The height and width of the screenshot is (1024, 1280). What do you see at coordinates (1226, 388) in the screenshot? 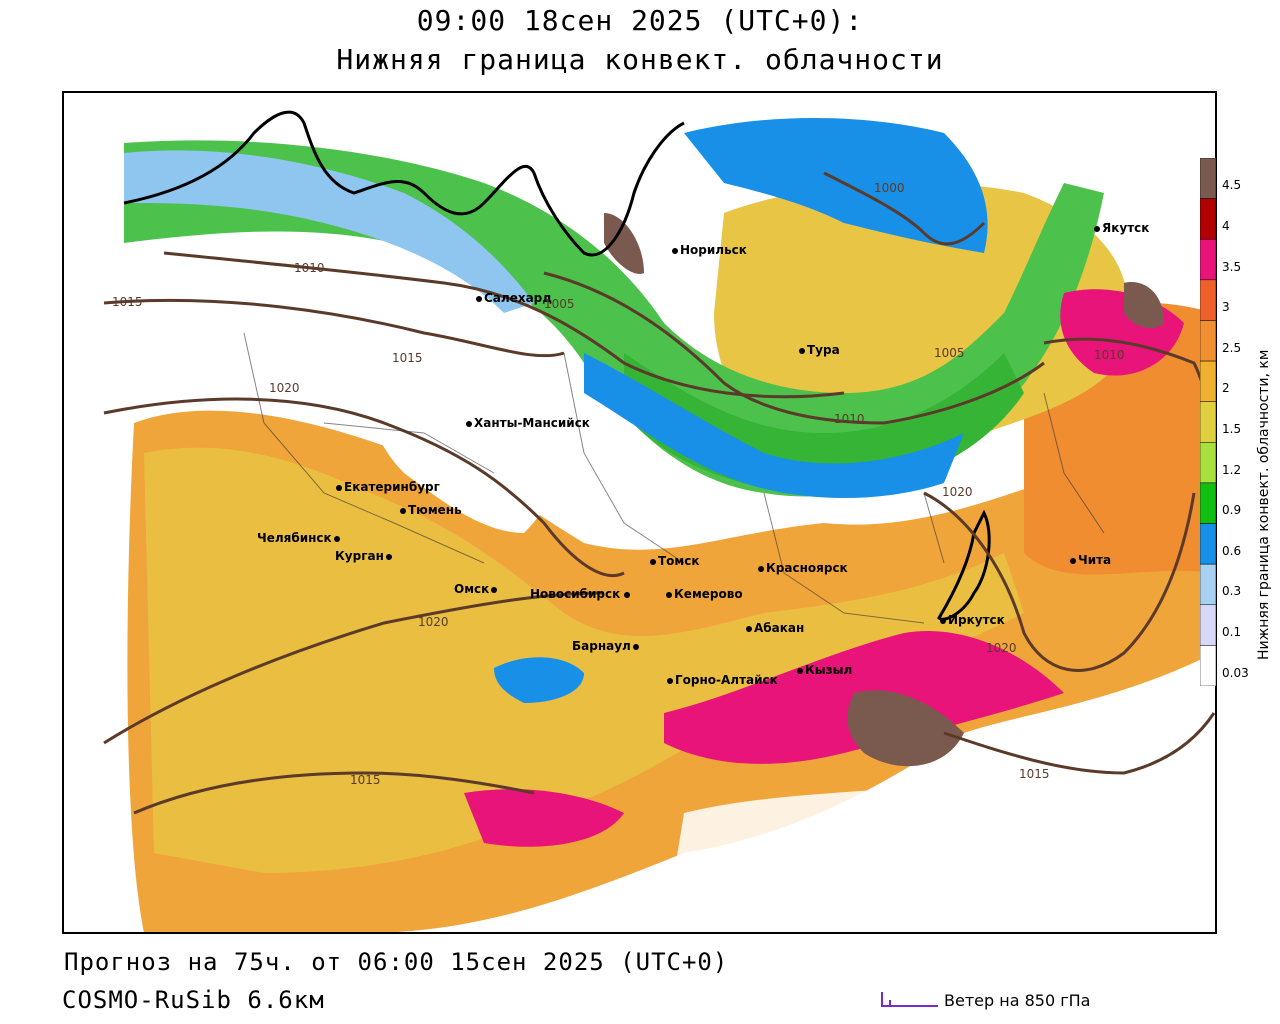
I see `legend-tick-label: 2` at bounding box center [1226, 388].